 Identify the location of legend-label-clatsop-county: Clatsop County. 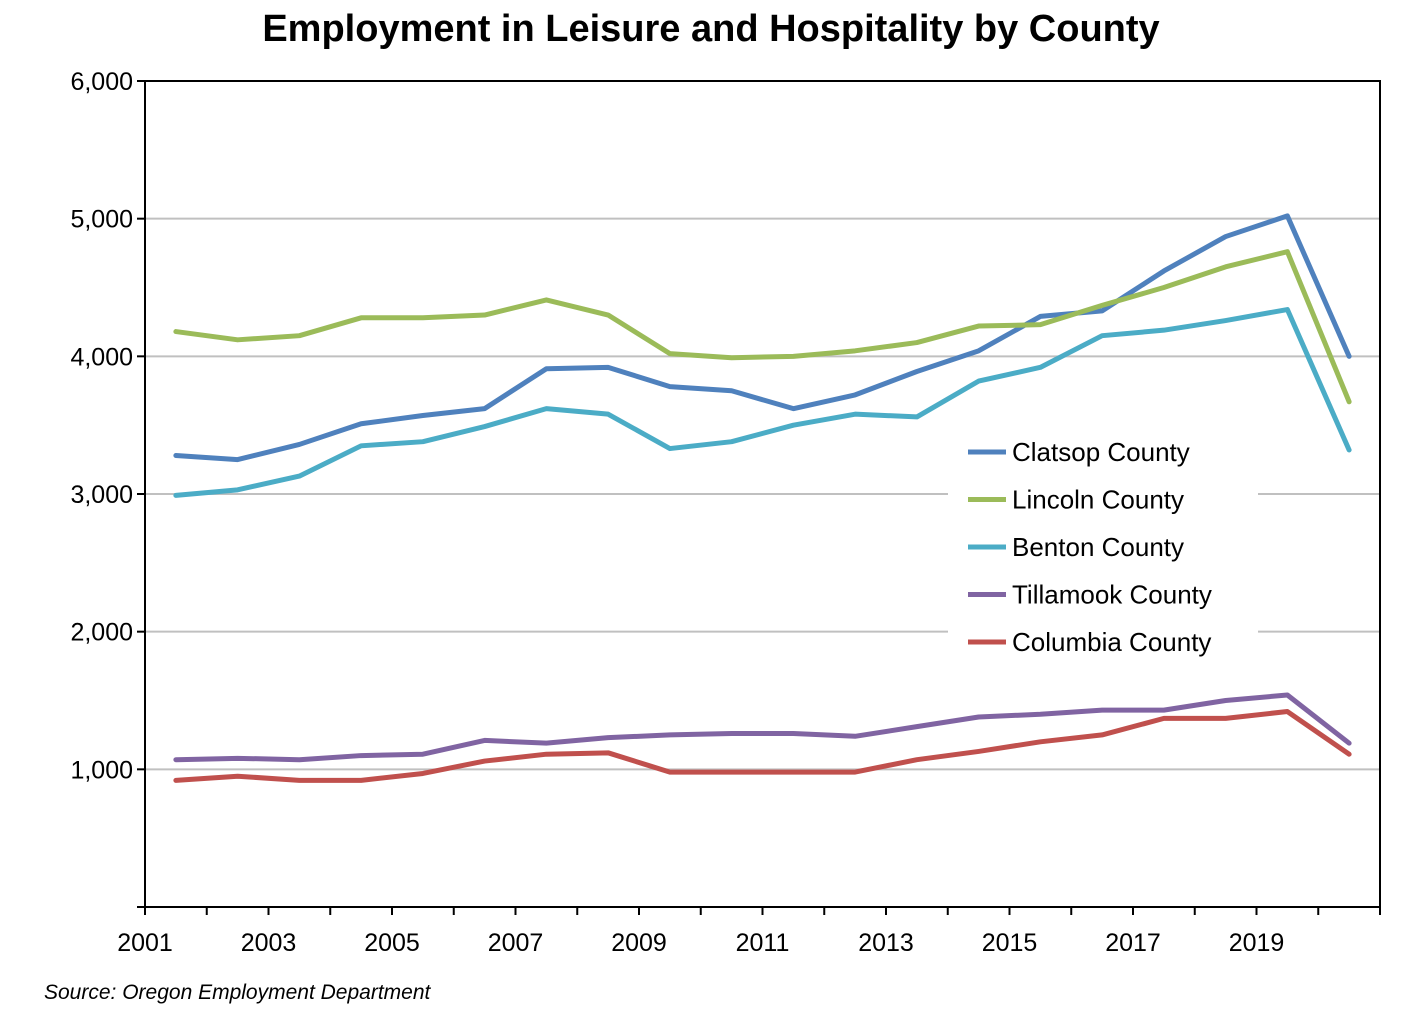
(1101, 452).